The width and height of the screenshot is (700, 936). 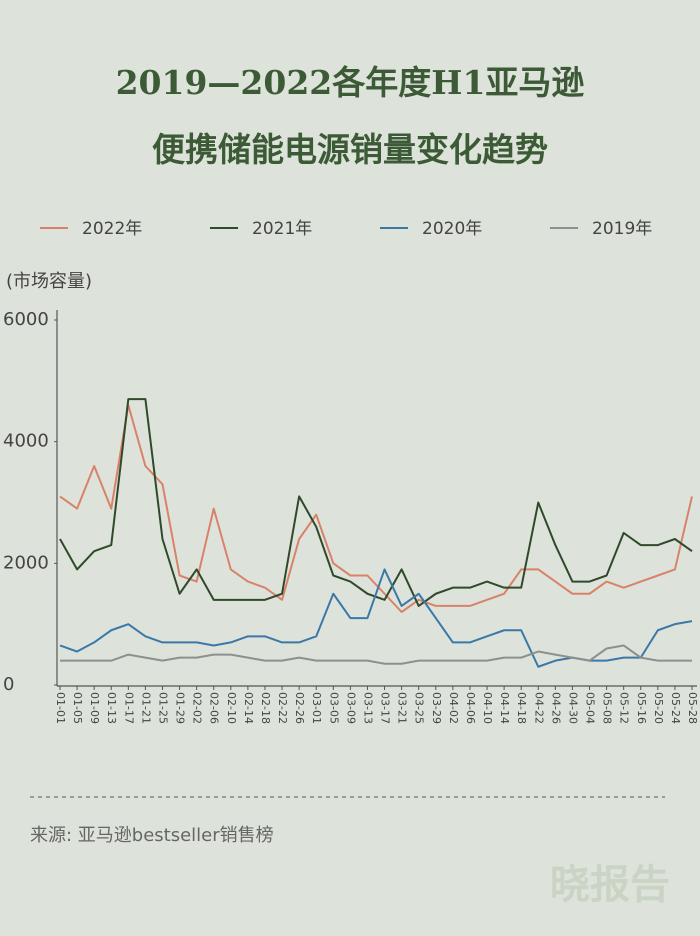 What do you see at coordinates (26, 562) in the screenshot?
I see `y-tick-label: 2000` at bounding box center [26, 562].